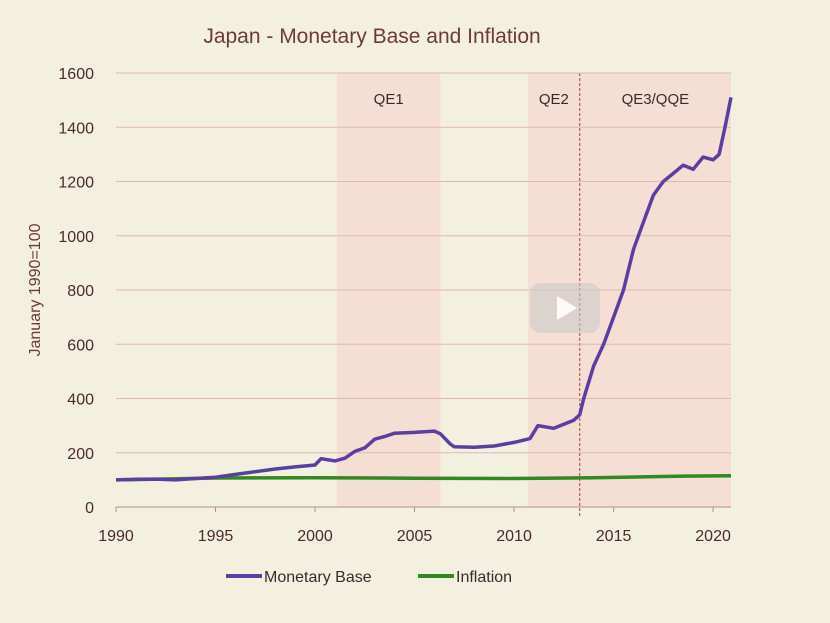 The image size is (830, 623). I want to click on y-tick-label: 0, so click(89, 508).